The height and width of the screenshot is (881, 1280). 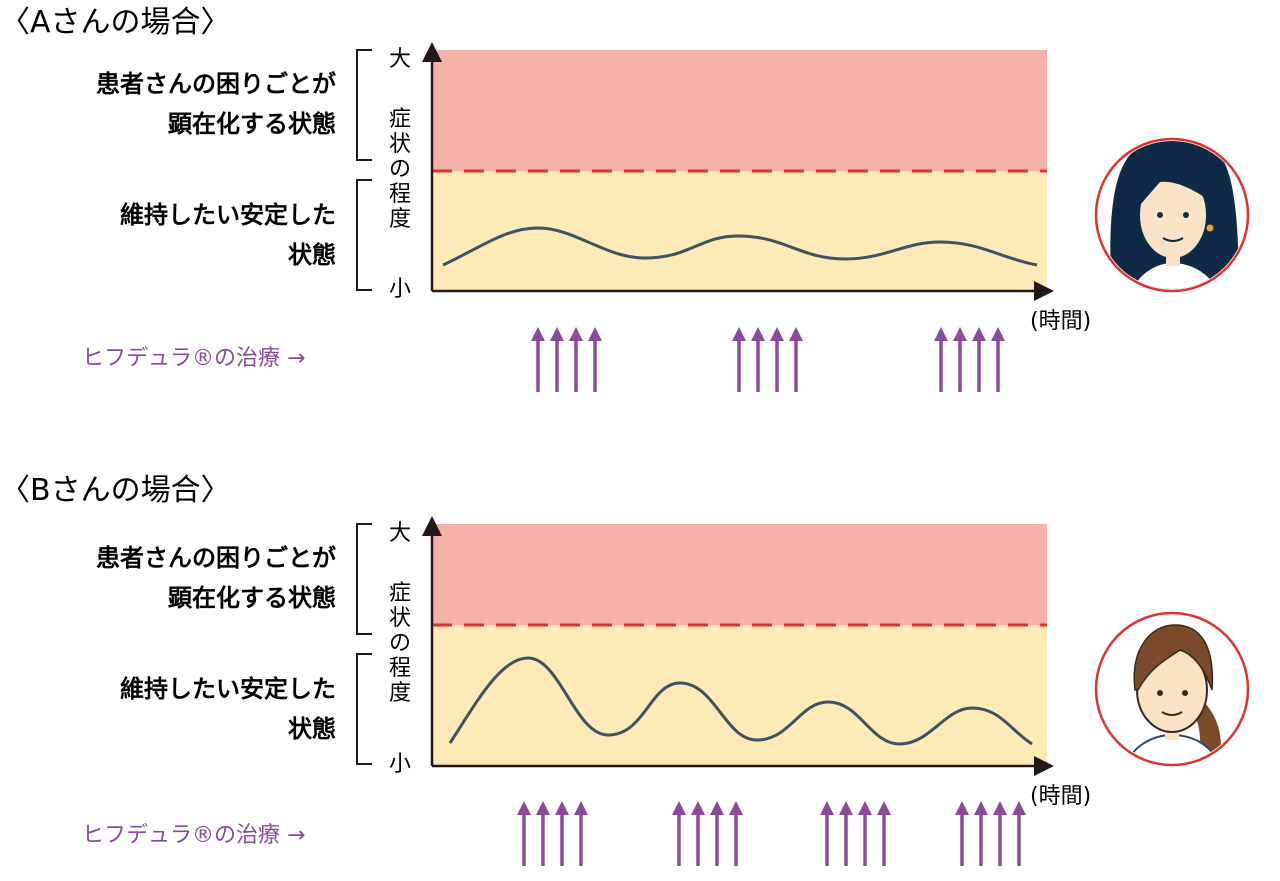 I want to click on panel-a-symptom-curve, so click(x=740, y=246).